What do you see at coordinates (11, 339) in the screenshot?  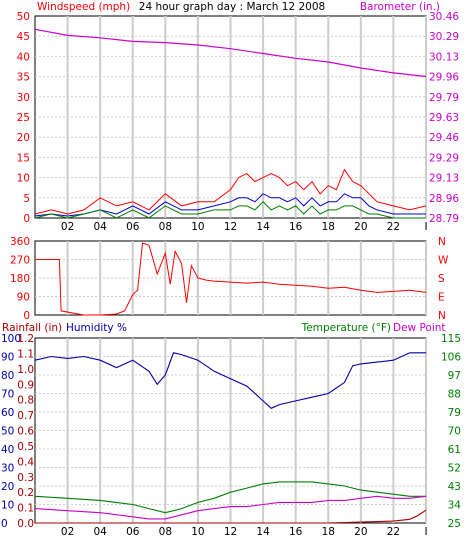 I see `humidity-tick-label: 100` at bounding box center [11, 339].